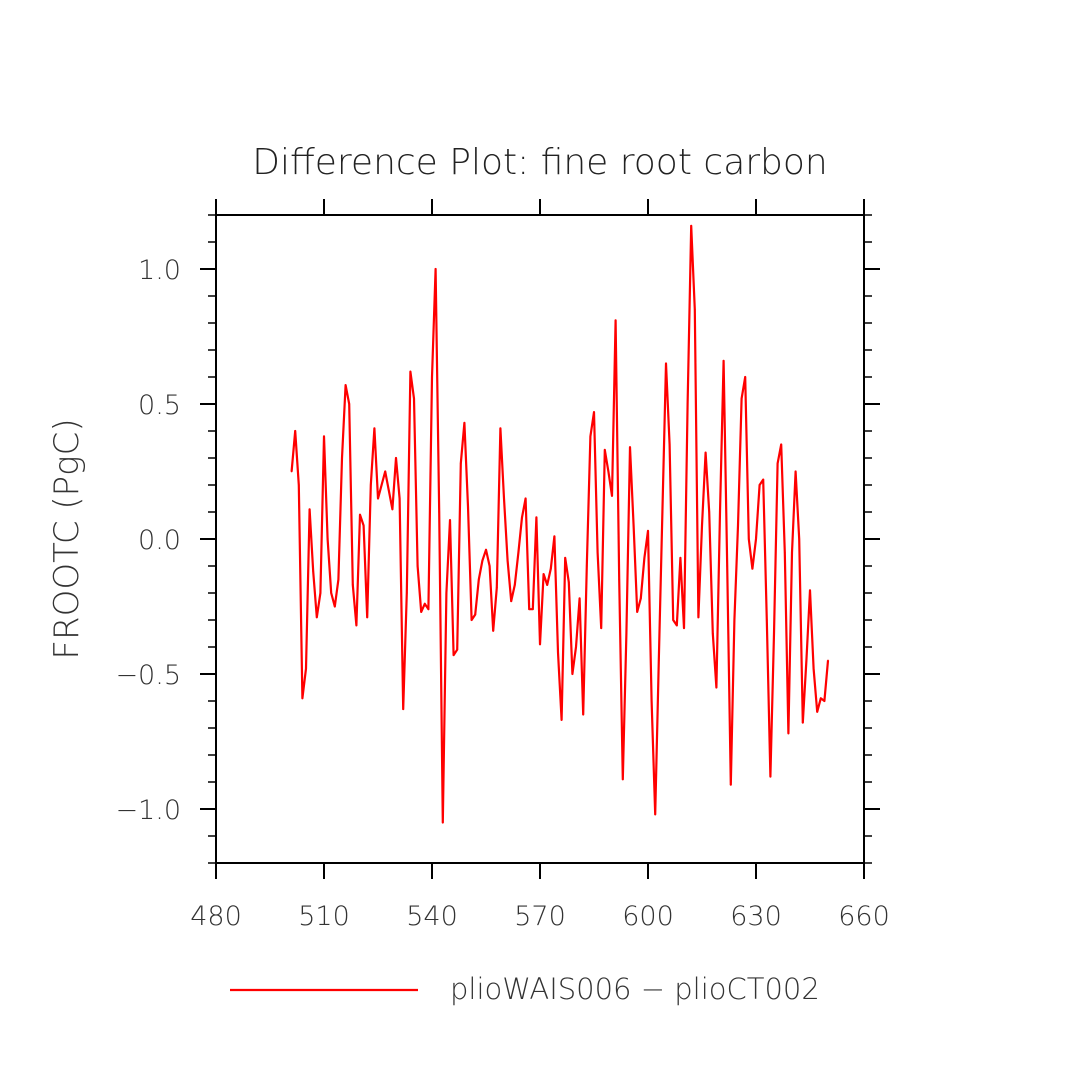  Describe the element at coordinates (148, 675) in the screenshot. I see `y-tick-label: −0.5` at that location.